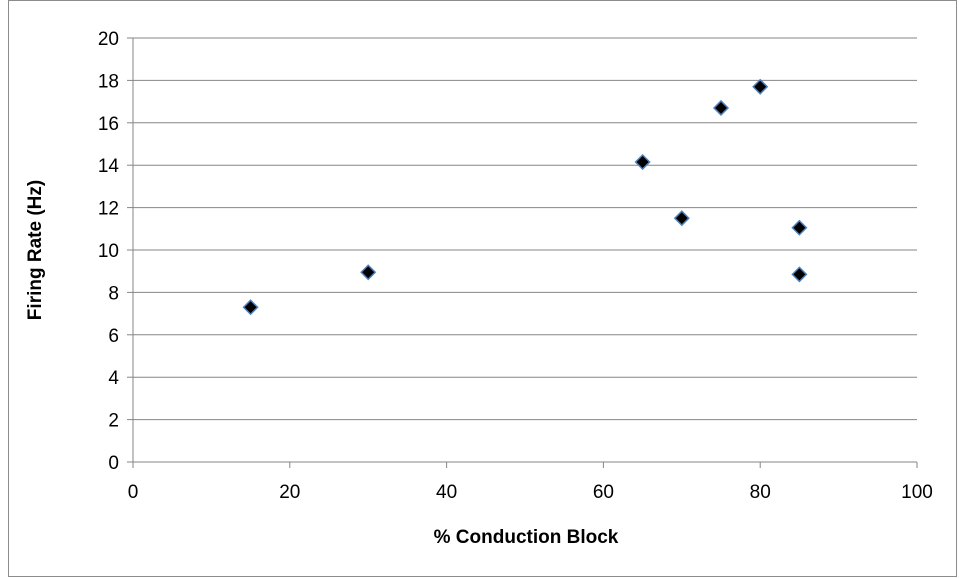 Image resolution: width=959 pixels, height=578 pixels. What do you see at coordinates (109, 166) in the screenshot?
I see `y-tick-label: 14` at bounding box center [109, 166].